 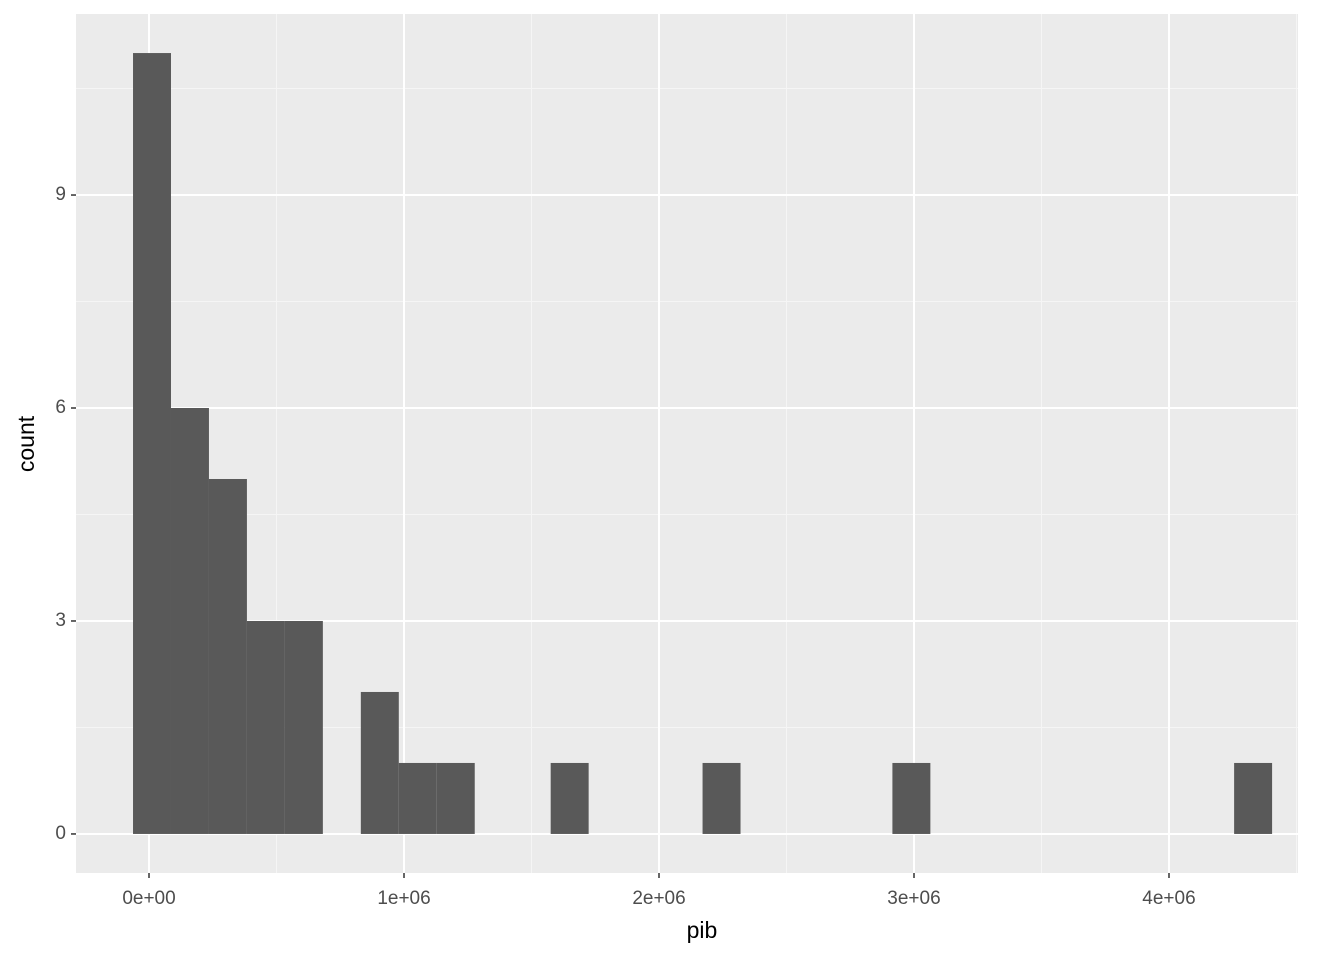 What do you see at coordinates (60, 194) in the screenshot?
I see `y-tick-label: 9` at bounding box center [60, 194].